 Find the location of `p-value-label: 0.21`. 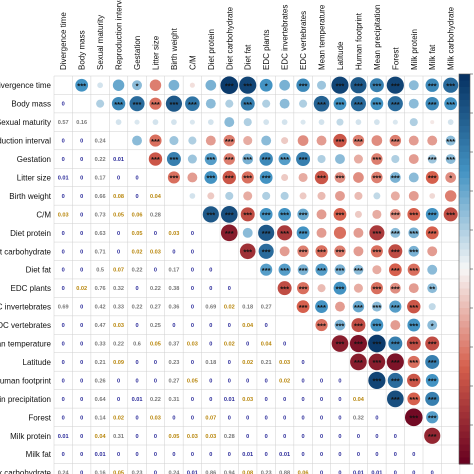

p-value-label: 0.21 is located at coordinates (266, 363).